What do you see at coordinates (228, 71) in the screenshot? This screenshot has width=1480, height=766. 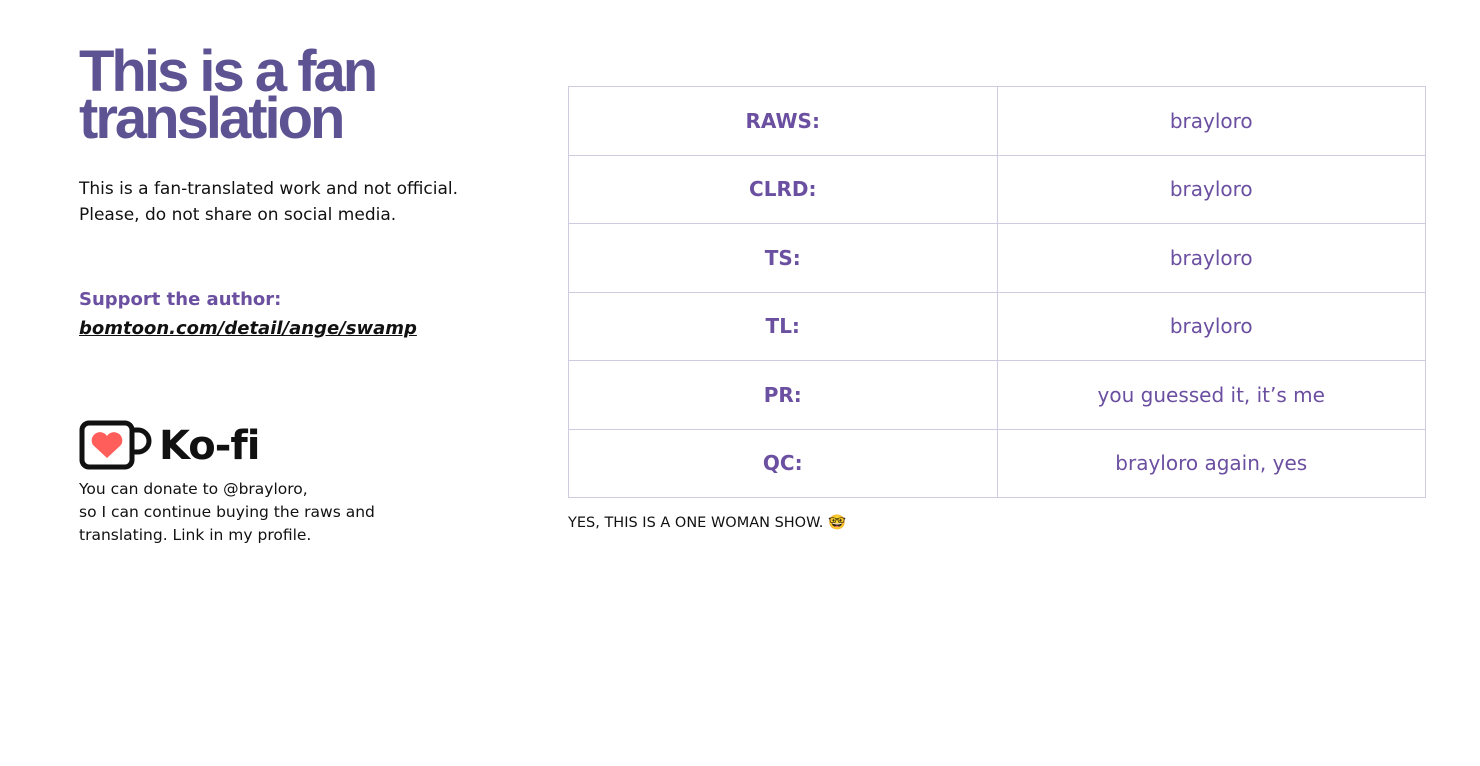 I see `title-line-1: This is a fan` at bounding box center [228, 71].